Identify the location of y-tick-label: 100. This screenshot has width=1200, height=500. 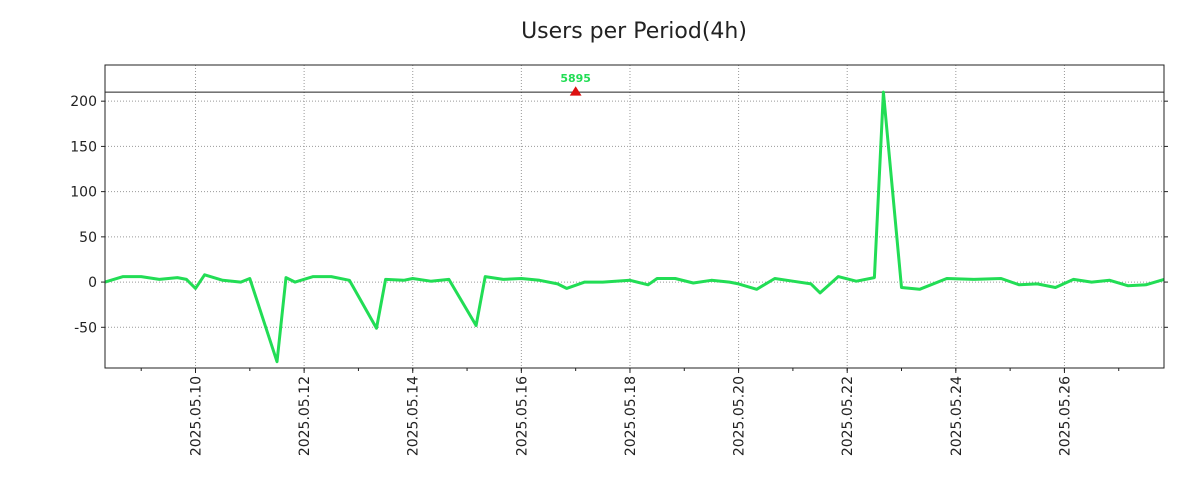
(83, 193).